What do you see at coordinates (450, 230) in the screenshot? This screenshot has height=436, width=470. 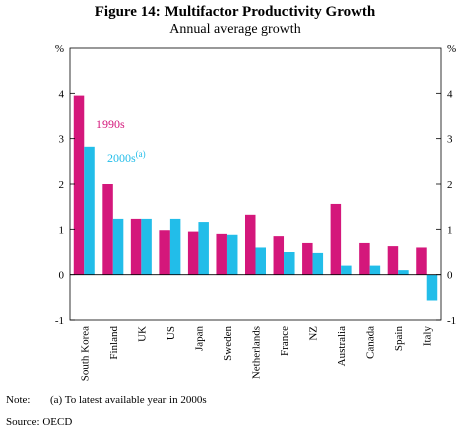 I see `y-tick-label-right: 1` at bounding box center [450, 230].